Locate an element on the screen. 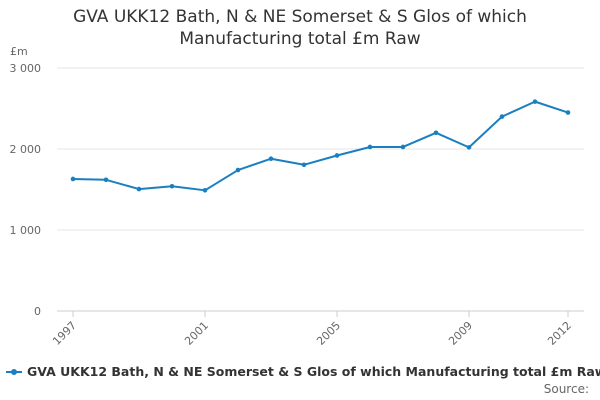  x-tick-label: 2005 is located at coordinates (328, 333).